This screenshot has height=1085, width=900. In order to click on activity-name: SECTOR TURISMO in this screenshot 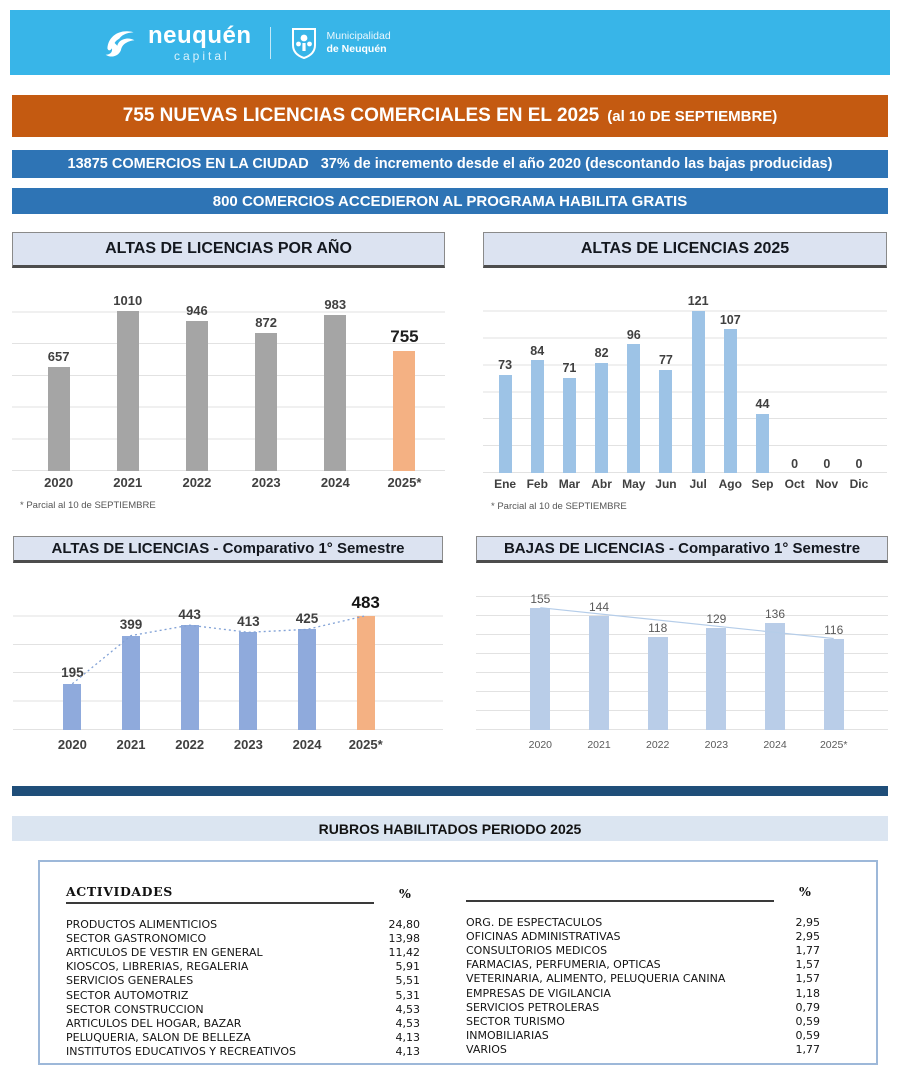, I will do `click(515, 1021)`.